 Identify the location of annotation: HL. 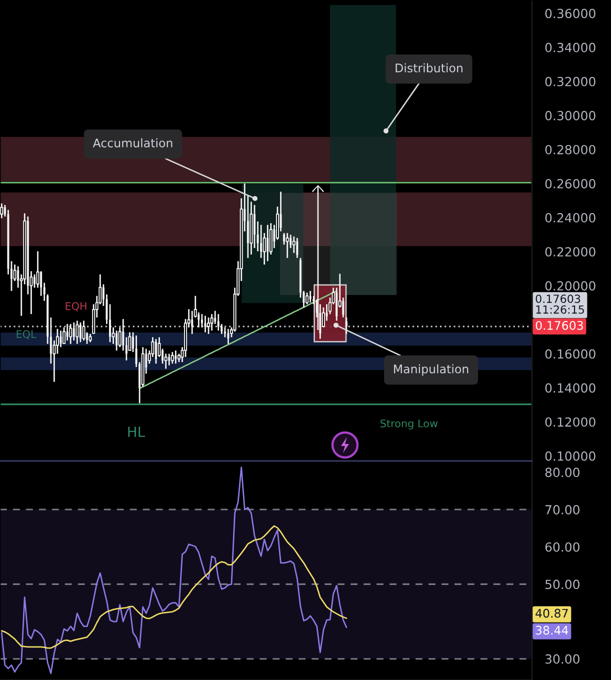
(136, 431).